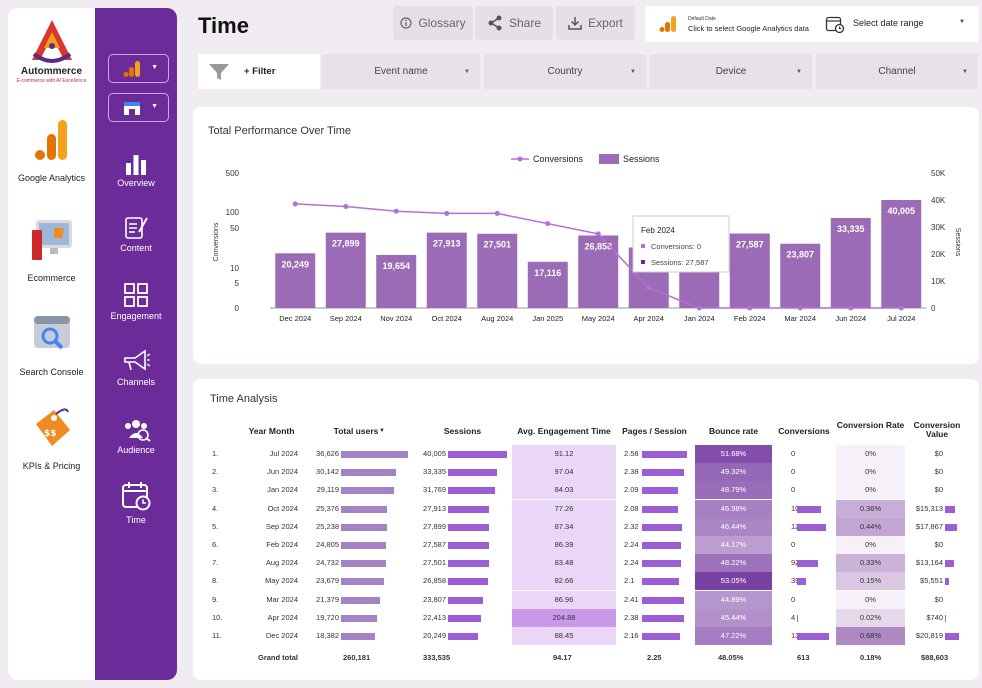 This screenshot has width=982, height=688. Describe the element at coordinates (281, 563) in the screenshot. I see `year-month: Aug 2024` at that location.